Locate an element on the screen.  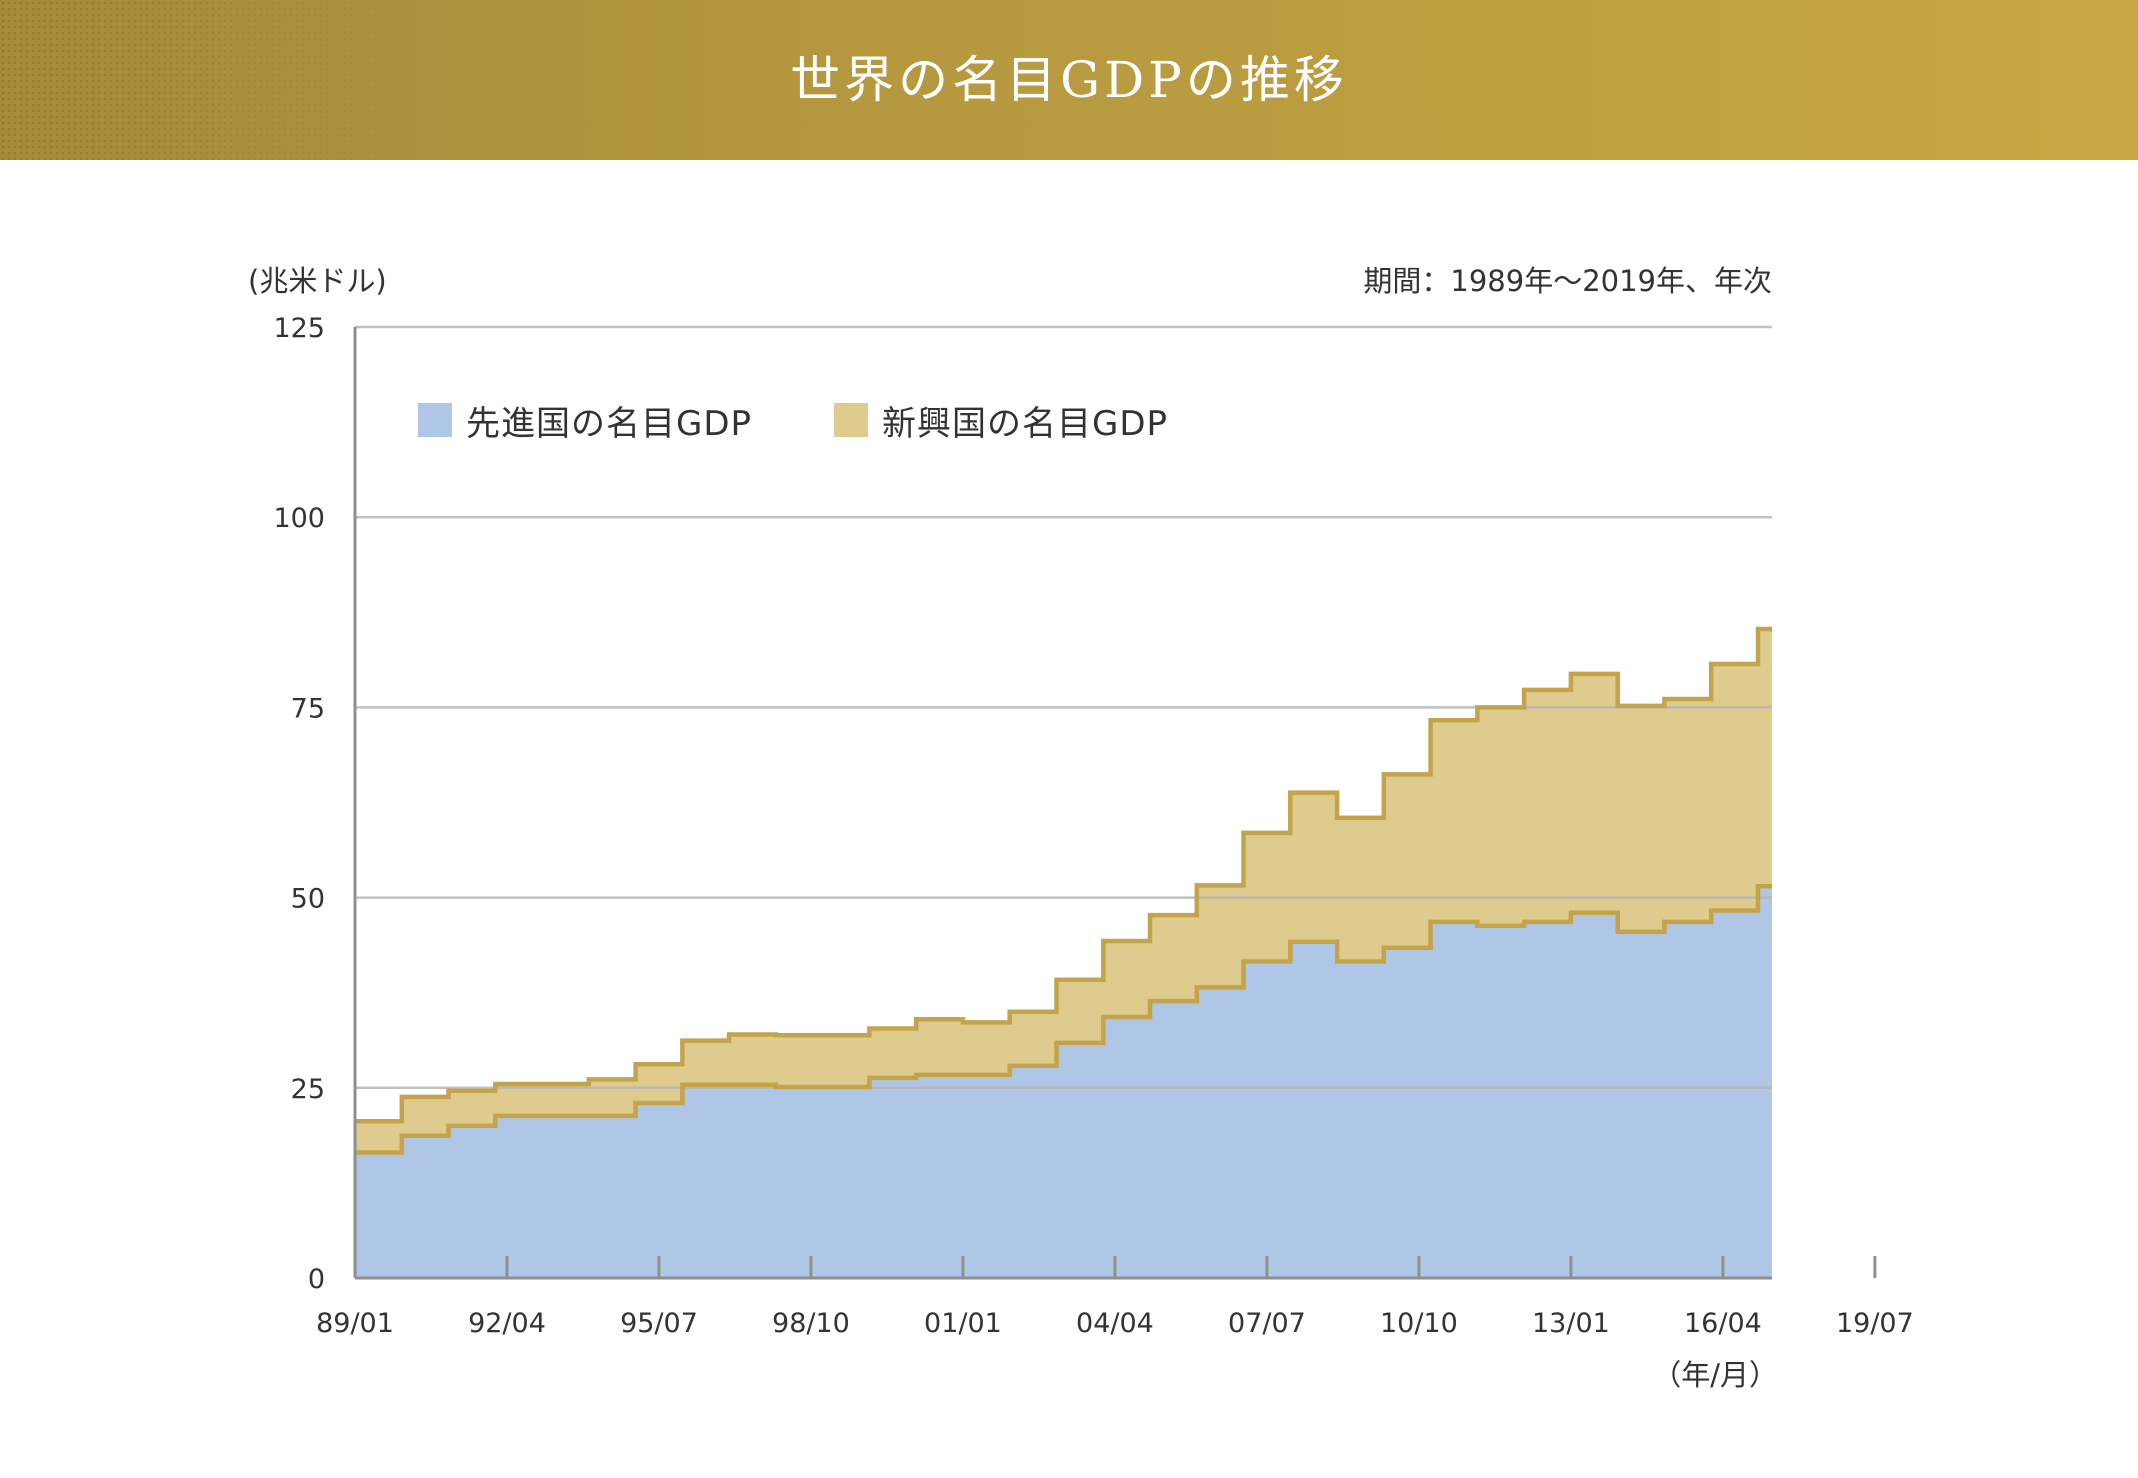
x-axis-unit-label: （年/月） is located at coordinates (1715, 1375).